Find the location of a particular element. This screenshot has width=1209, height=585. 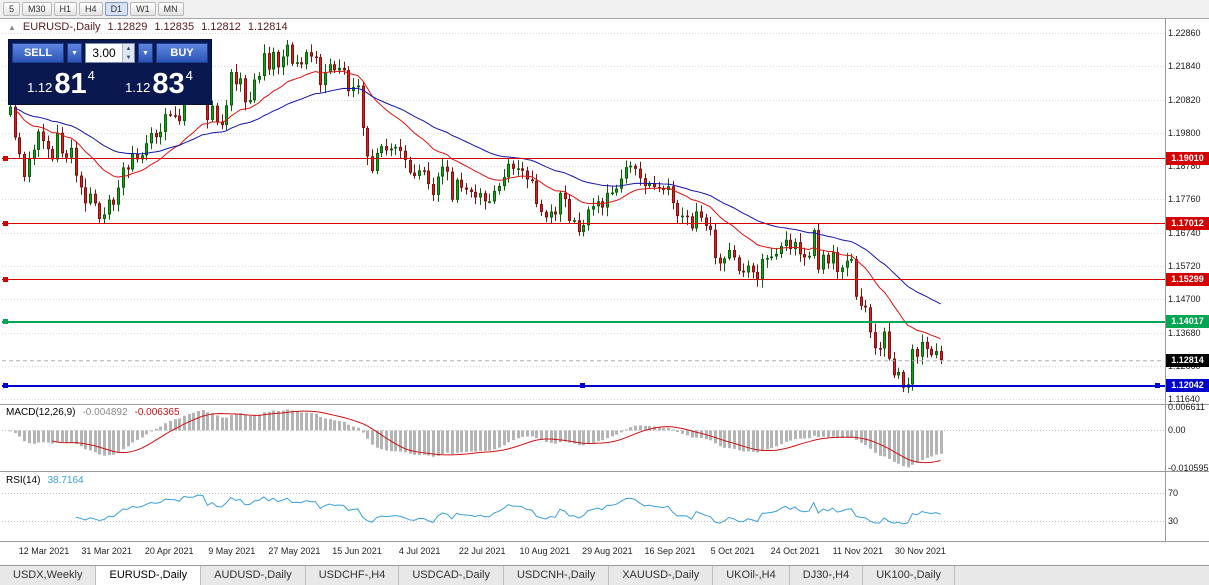

date-label: 31 Mar 2021 is located at coordinates (106, 551).